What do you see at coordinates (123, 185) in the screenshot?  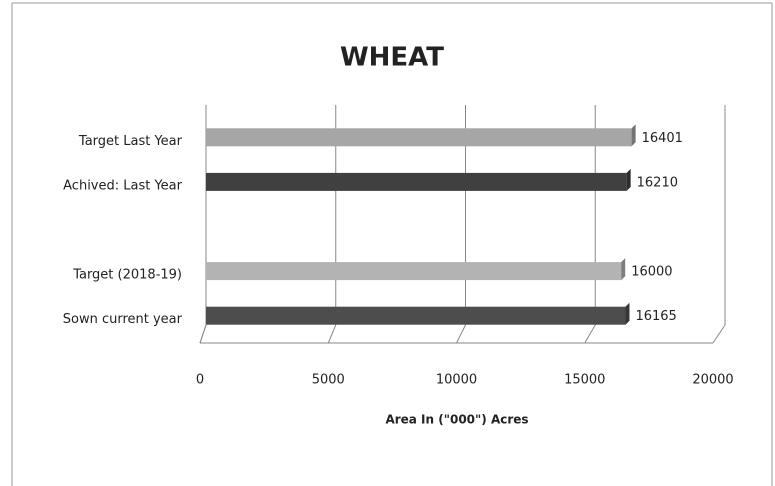 I see `y-tick-label: Achived: Last Year` at bounding box center [123, 185].